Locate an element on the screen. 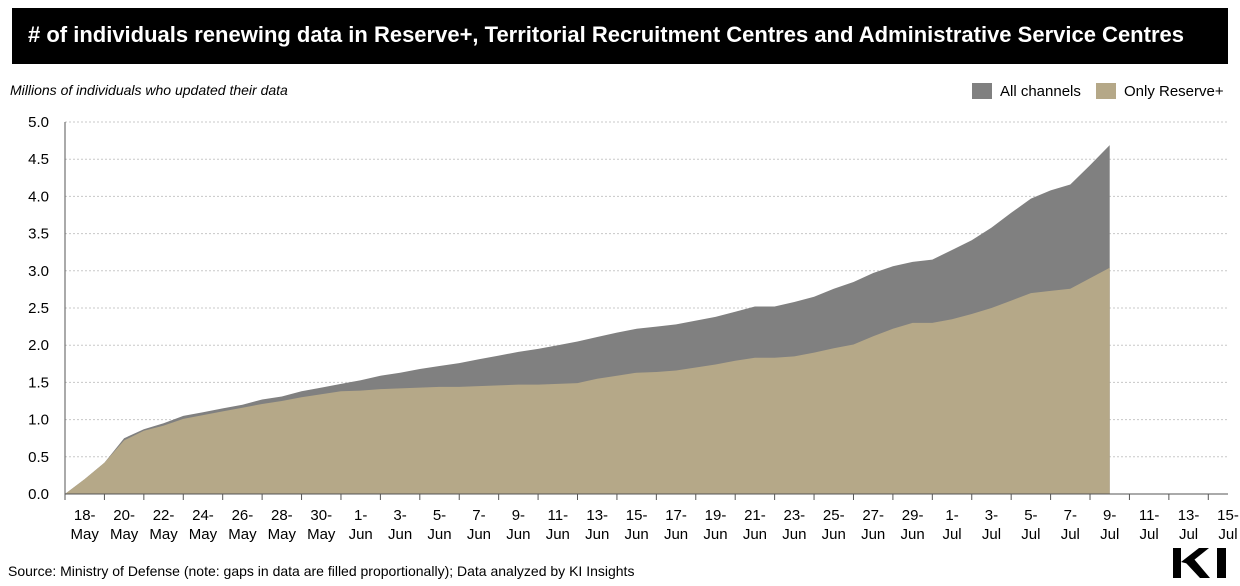 The height and width of the screenshot is (586, 1240). x-tick-label-day: 28- is located at coordinates (282, 515).